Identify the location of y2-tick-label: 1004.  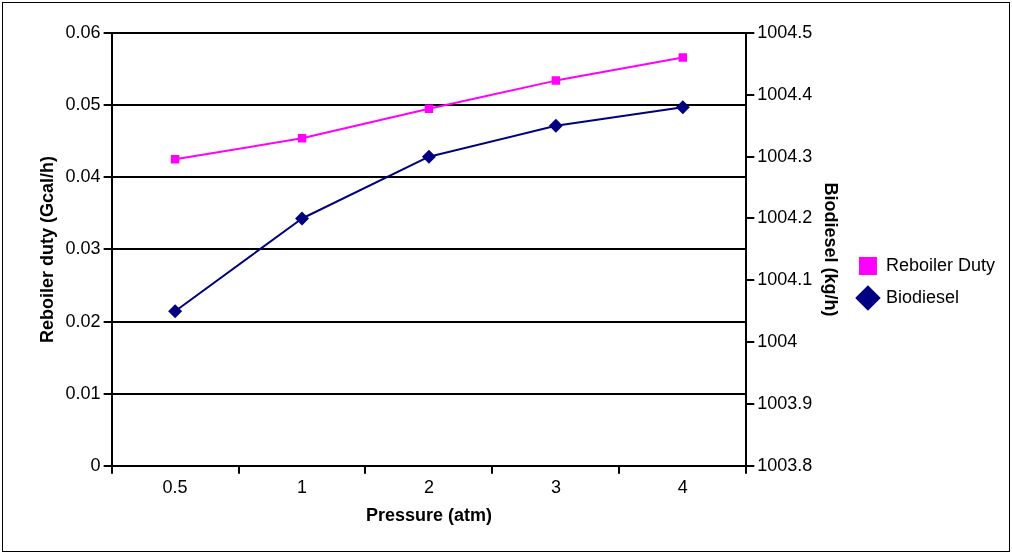
(777, 341).